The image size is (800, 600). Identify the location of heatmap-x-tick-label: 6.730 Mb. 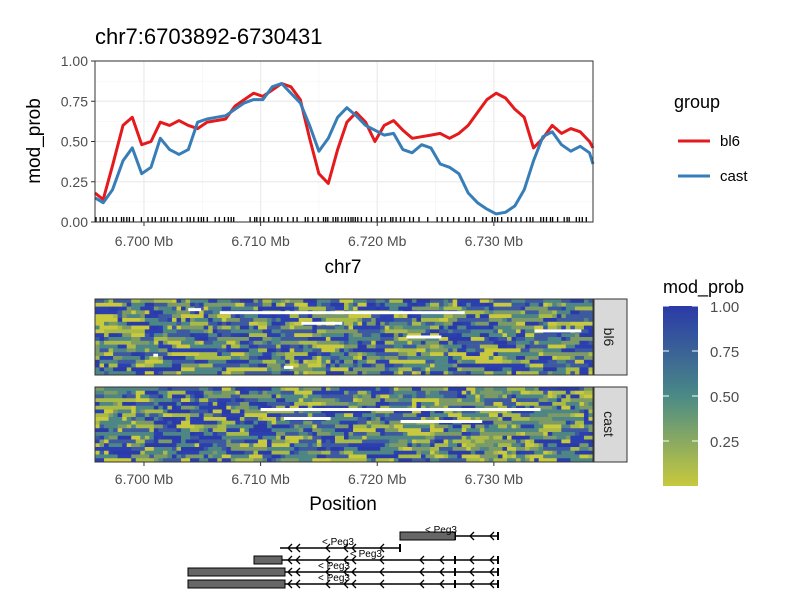
(494, 479).